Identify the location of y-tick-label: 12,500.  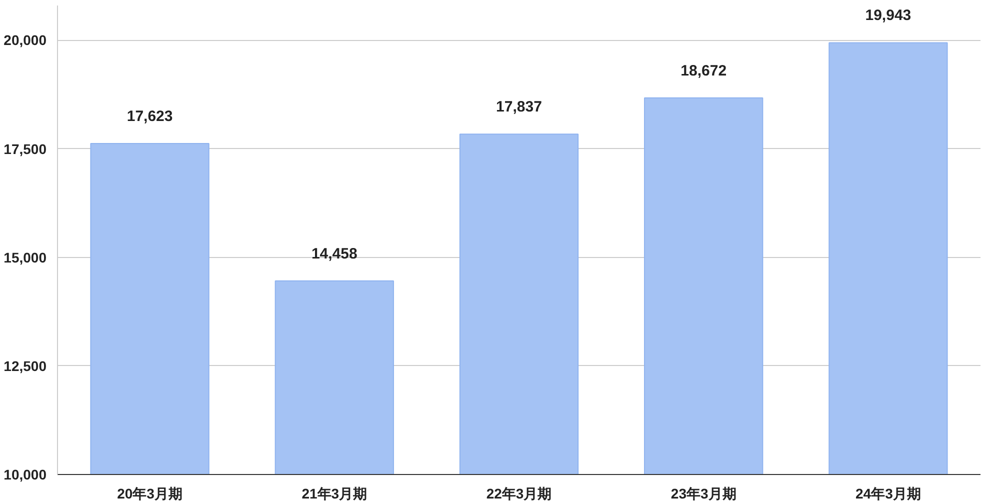
(25, 366).